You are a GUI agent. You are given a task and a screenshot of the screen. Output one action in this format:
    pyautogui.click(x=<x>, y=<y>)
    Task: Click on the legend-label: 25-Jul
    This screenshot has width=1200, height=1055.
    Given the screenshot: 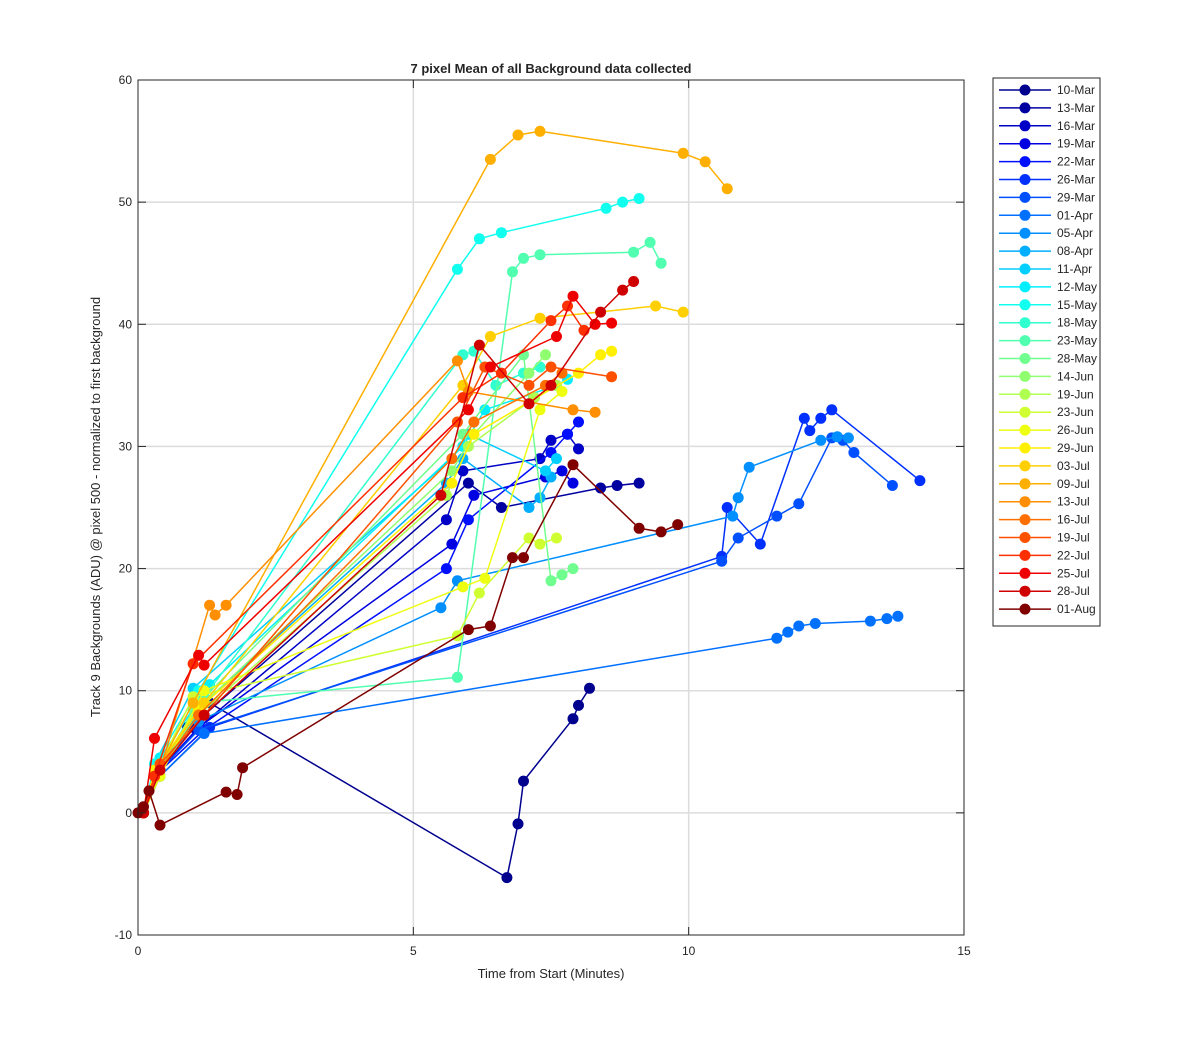 What is the action you would take?
    pyautogui.click(x=1073, y=573)
    